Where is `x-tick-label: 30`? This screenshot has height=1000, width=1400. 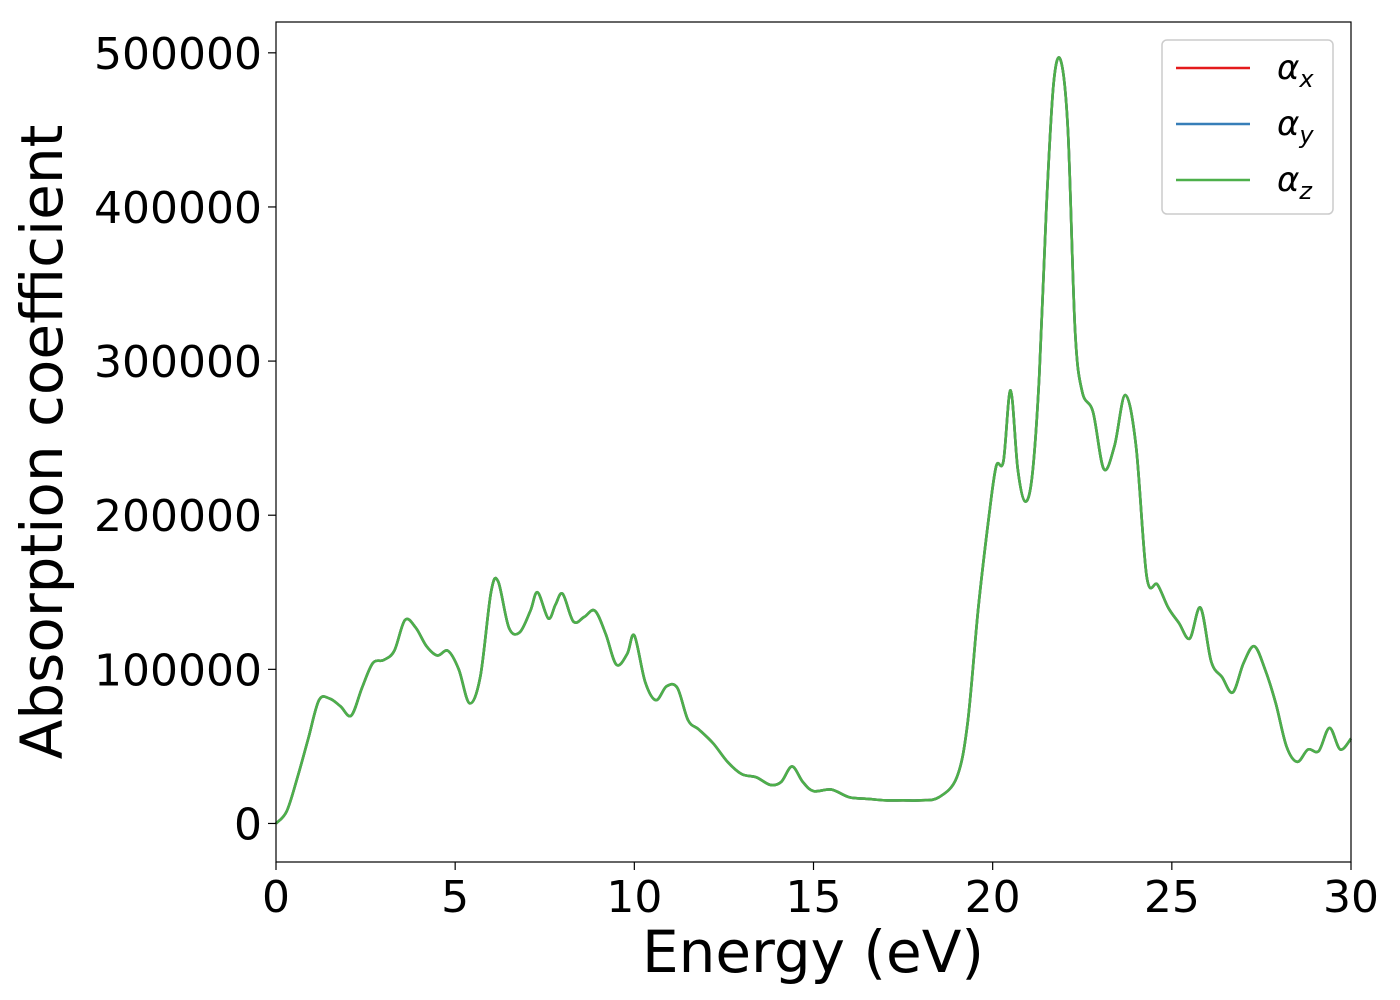 x-tick-label: 30 is located at coordinates (1351, 897).